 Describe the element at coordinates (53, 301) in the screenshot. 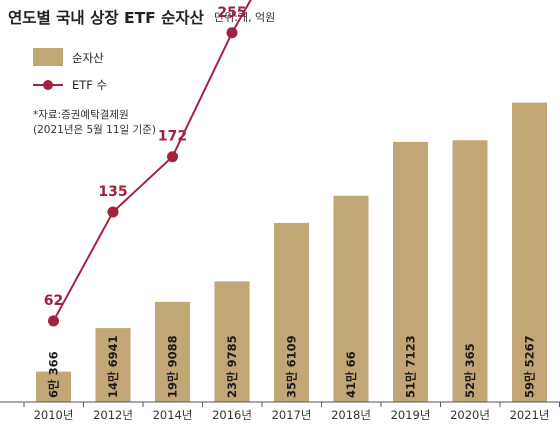

I see `etf-count-label: 62` at that location.